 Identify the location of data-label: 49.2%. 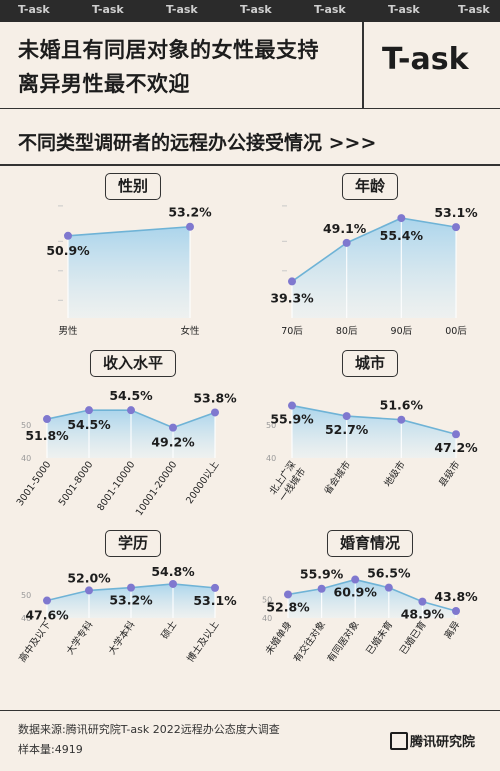
(173, 442).